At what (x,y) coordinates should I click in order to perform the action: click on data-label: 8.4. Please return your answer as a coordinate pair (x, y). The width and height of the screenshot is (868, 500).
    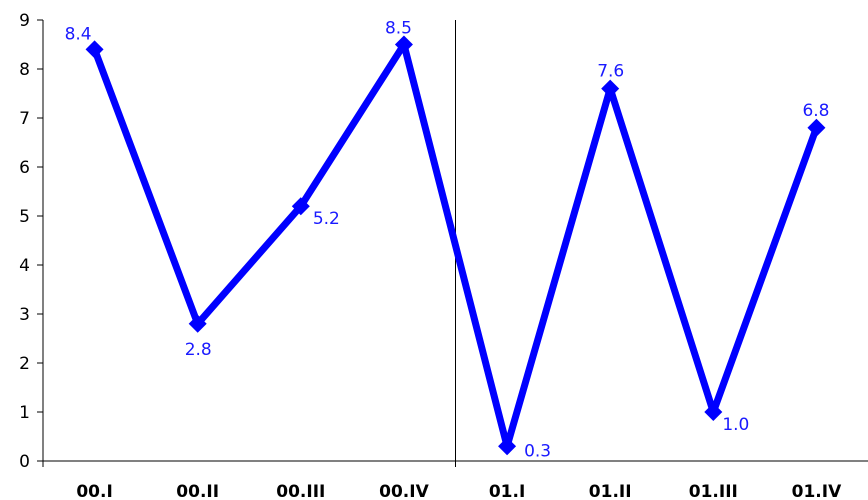
    Looking at the image, I should click on (78, 34).